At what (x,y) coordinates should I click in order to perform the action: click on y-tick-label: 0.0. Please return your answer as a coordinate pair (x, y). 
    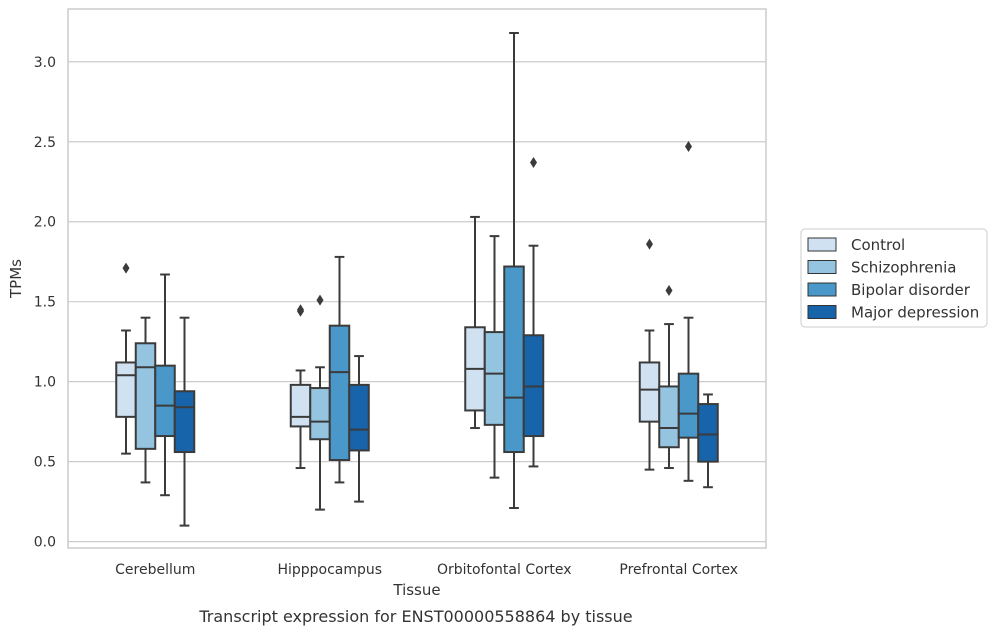
    Looking at the image, I should click on (45, 543).